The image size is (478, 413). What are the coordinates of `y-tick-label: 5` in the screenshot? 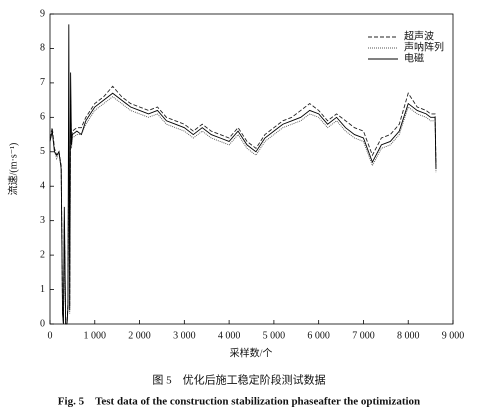 It's located at (42, 151).